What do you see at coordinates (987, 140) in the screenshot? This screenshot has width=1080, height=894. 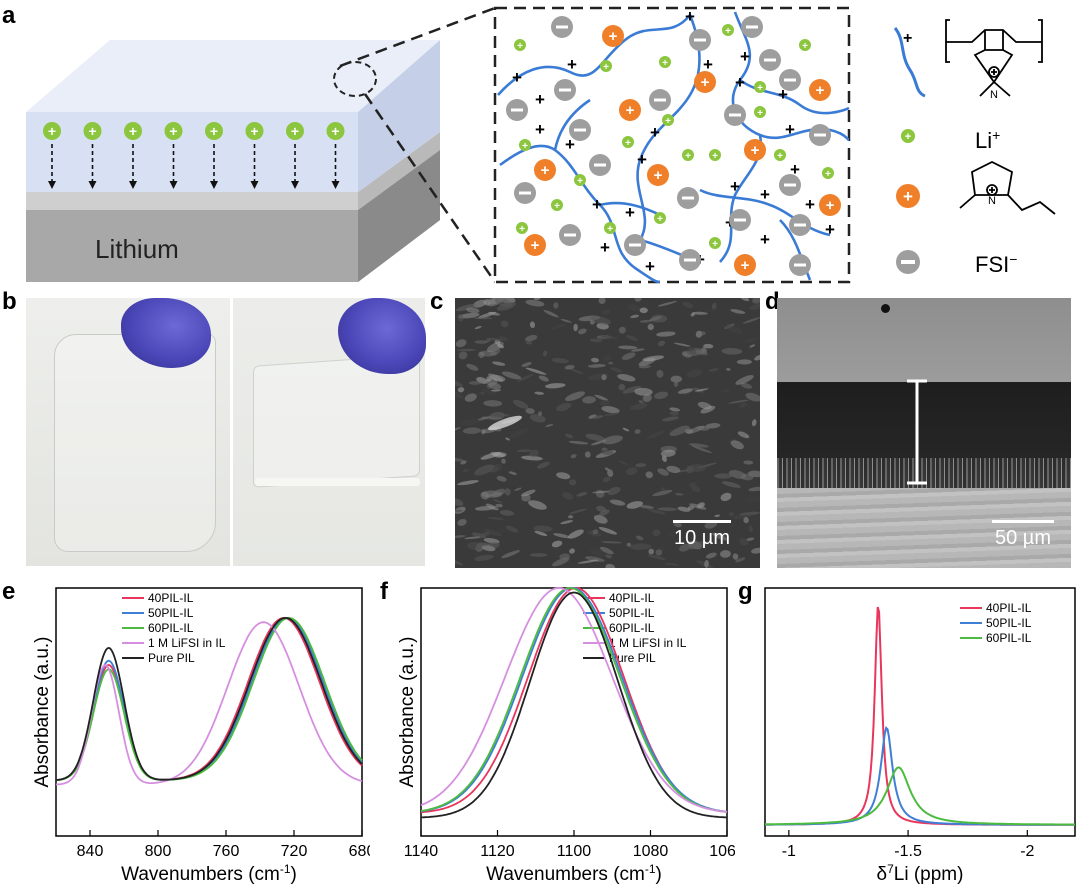 I see `legend-li-label: Li+` at bounding box center [987, 140].